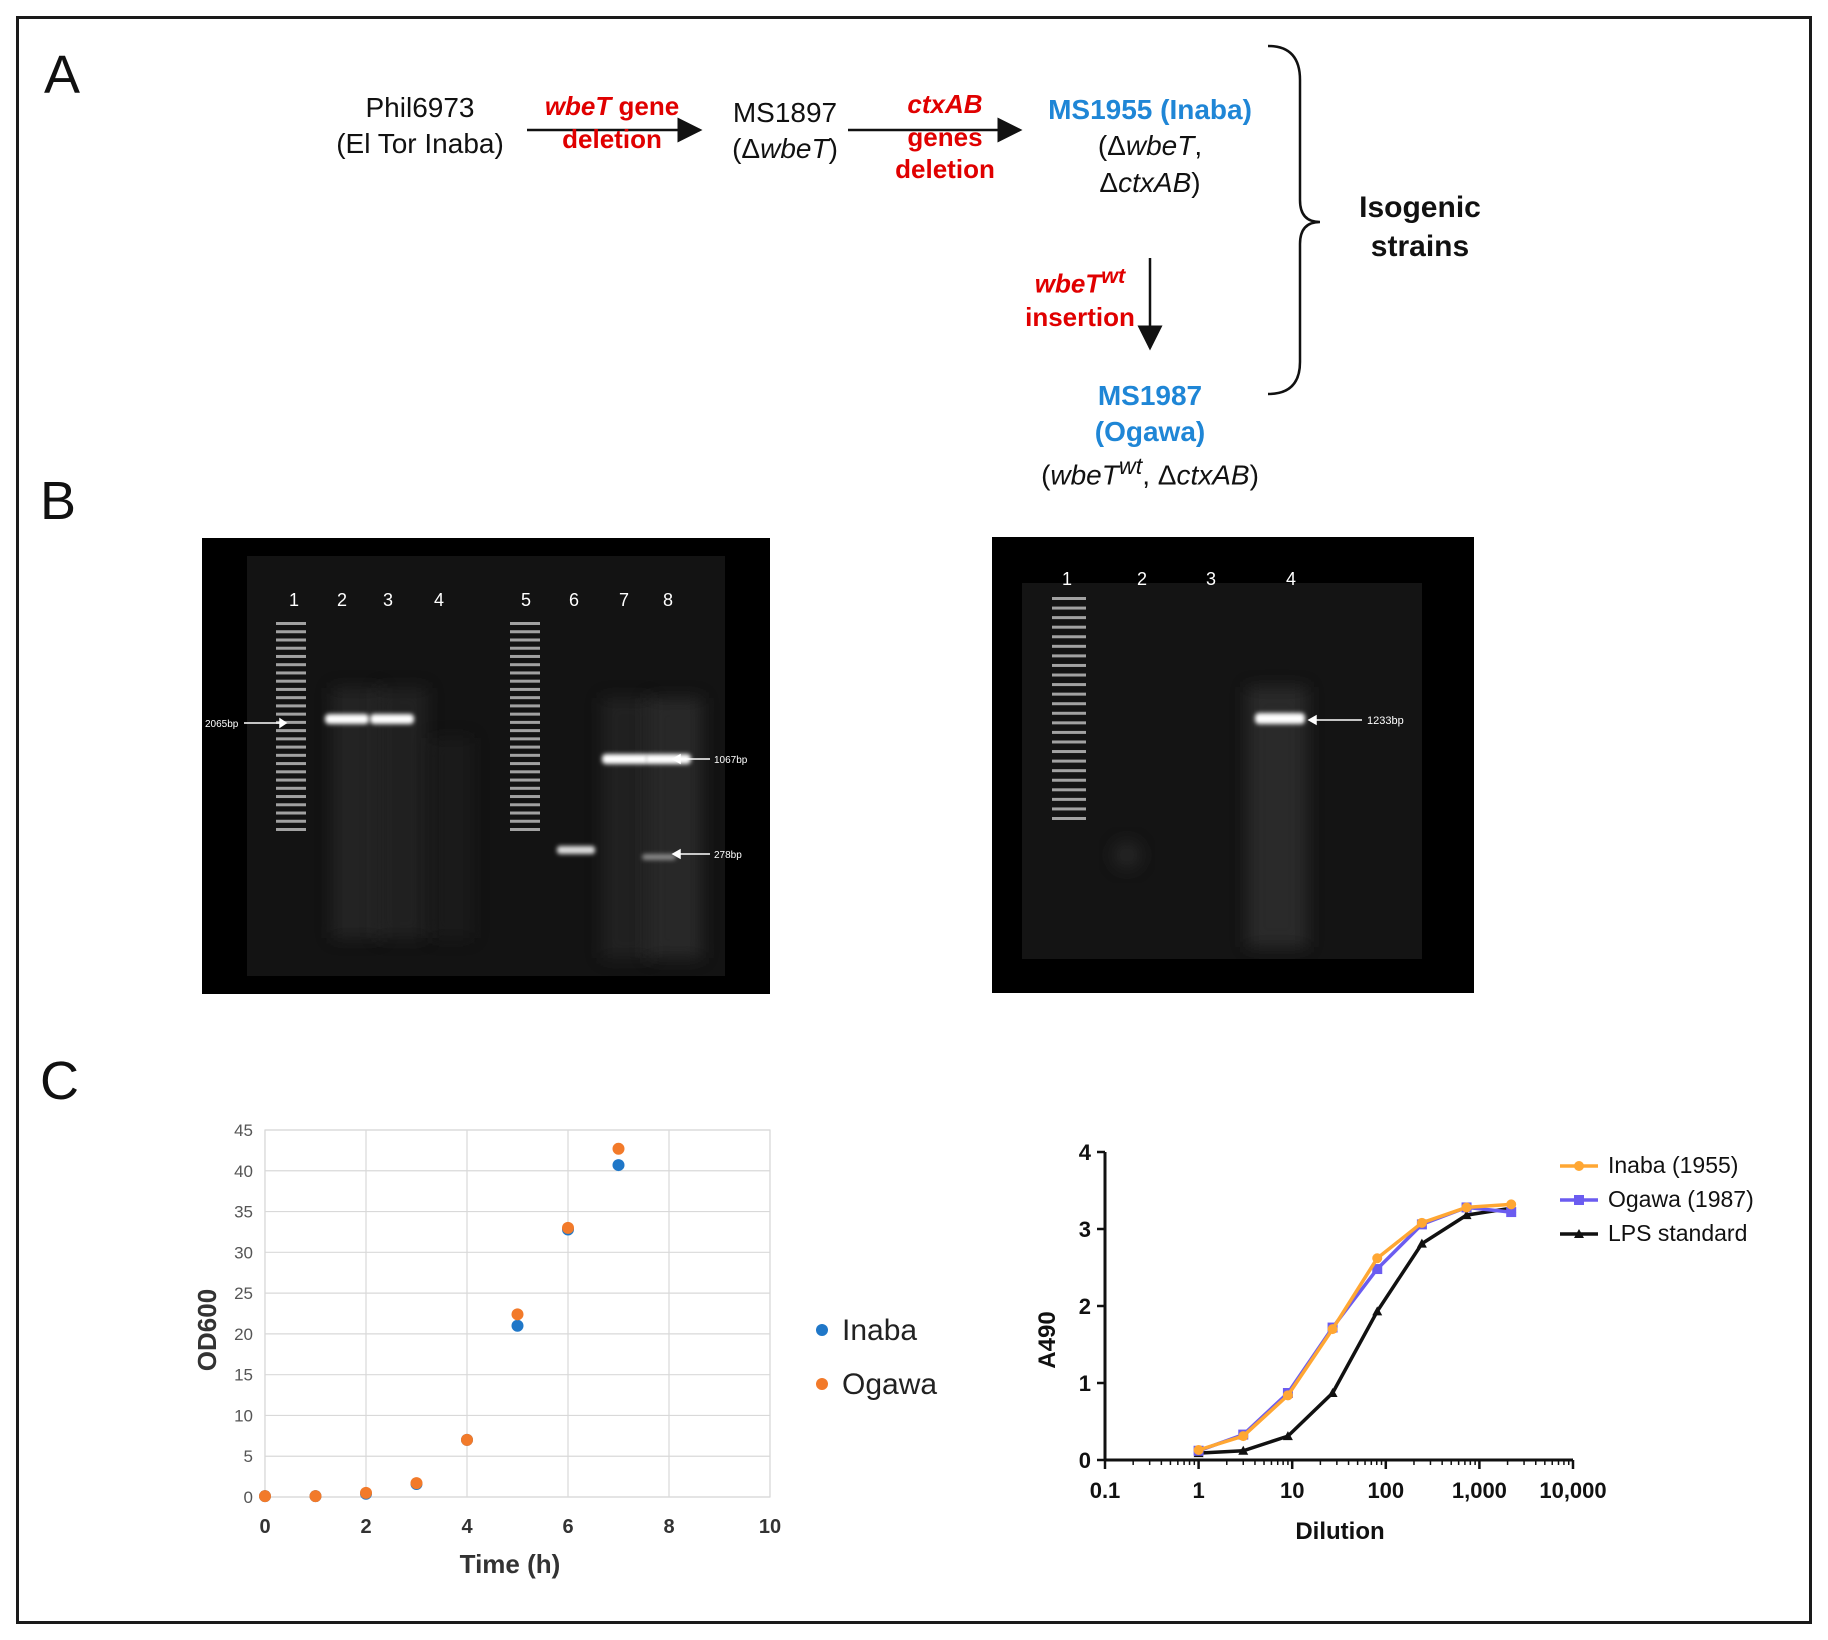 This screenshot has height=1640, width=1828. Describe the element at coordinates (668, 600) in the screenshot. I see `gel-left-lane-8: 8` at that location.